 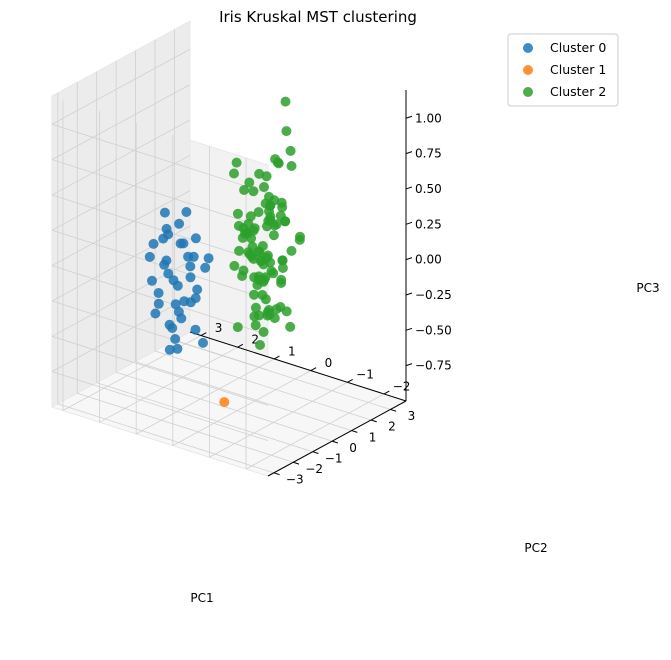 I want to click on x-tick-label: 0, so click(x=353, y=448).